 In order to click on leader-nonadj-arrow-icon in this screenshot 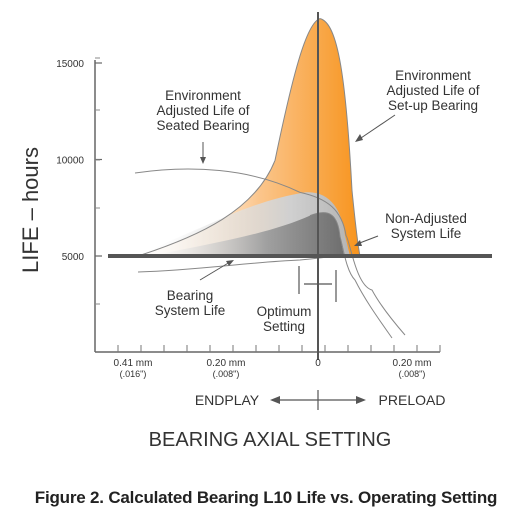, I will do `click(358, 243)`.